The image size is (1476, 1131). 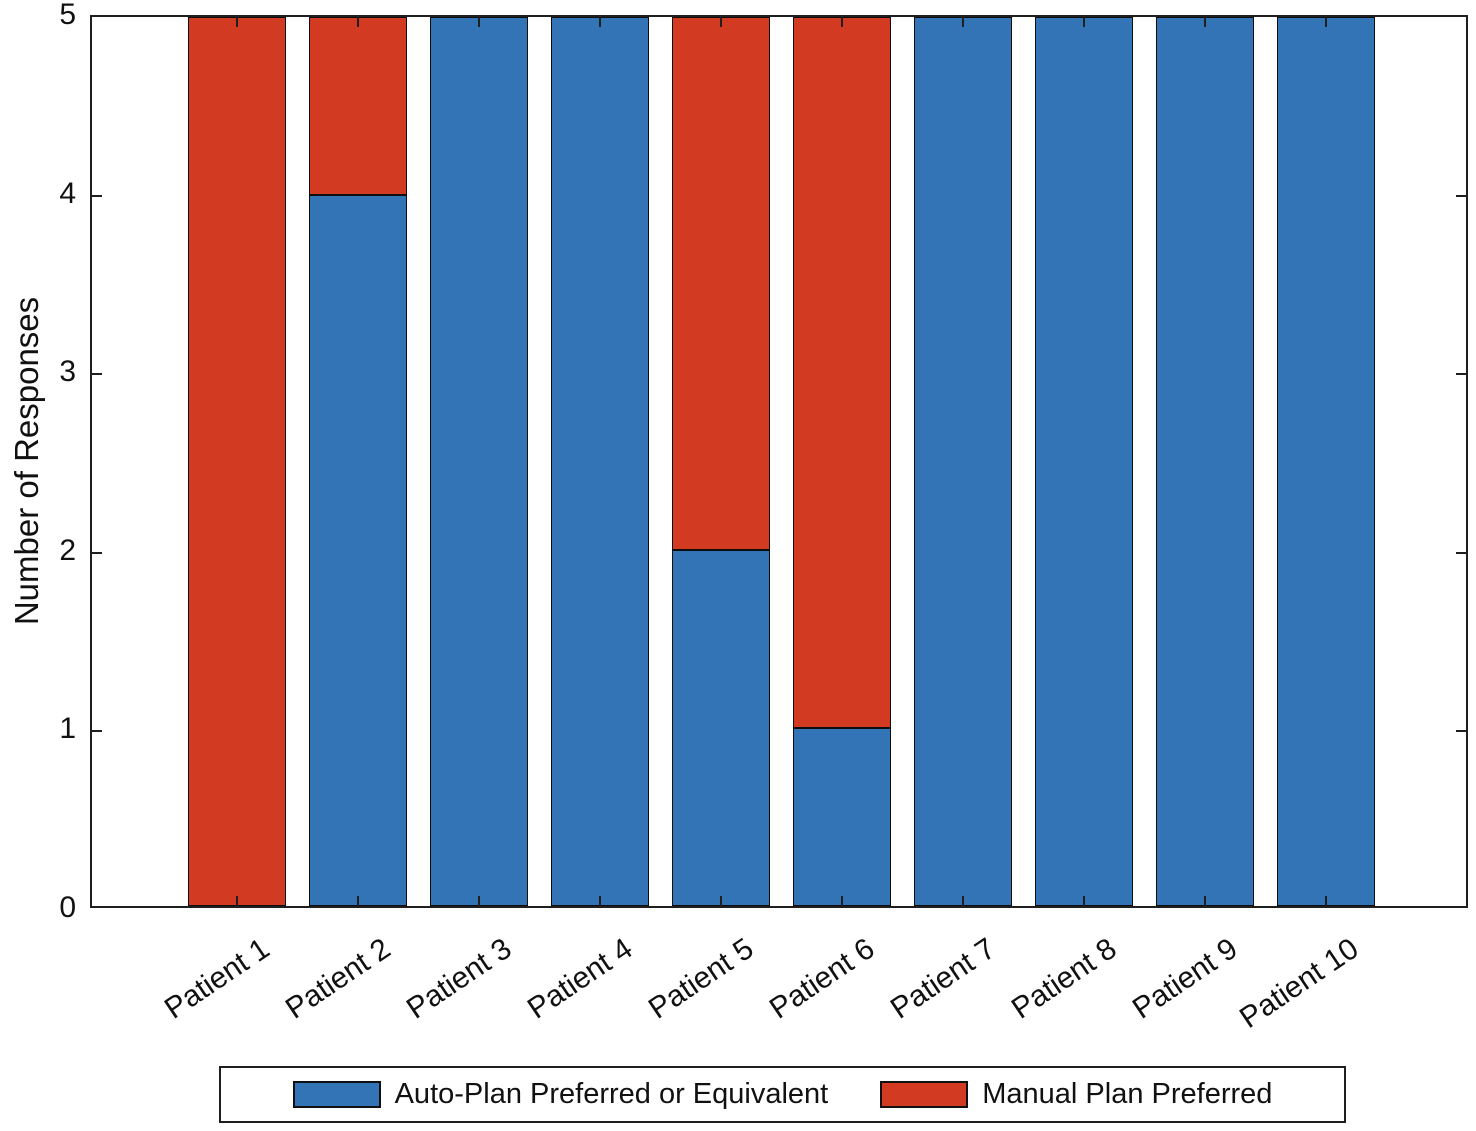 I want to click on y-tick-label: 4, so click(x=67, y=193).